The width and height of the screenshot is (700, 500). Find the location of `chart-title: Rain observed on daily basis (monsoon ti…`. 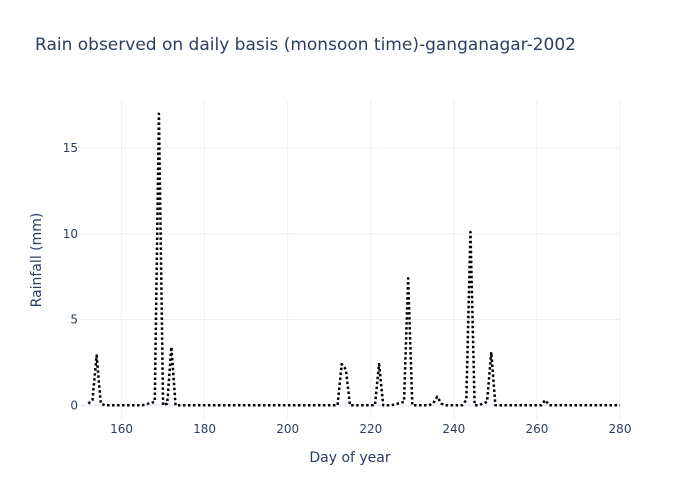

chart-title: Rain observed on daily basis (monsoon ti… is located at coordinates (305, 45).